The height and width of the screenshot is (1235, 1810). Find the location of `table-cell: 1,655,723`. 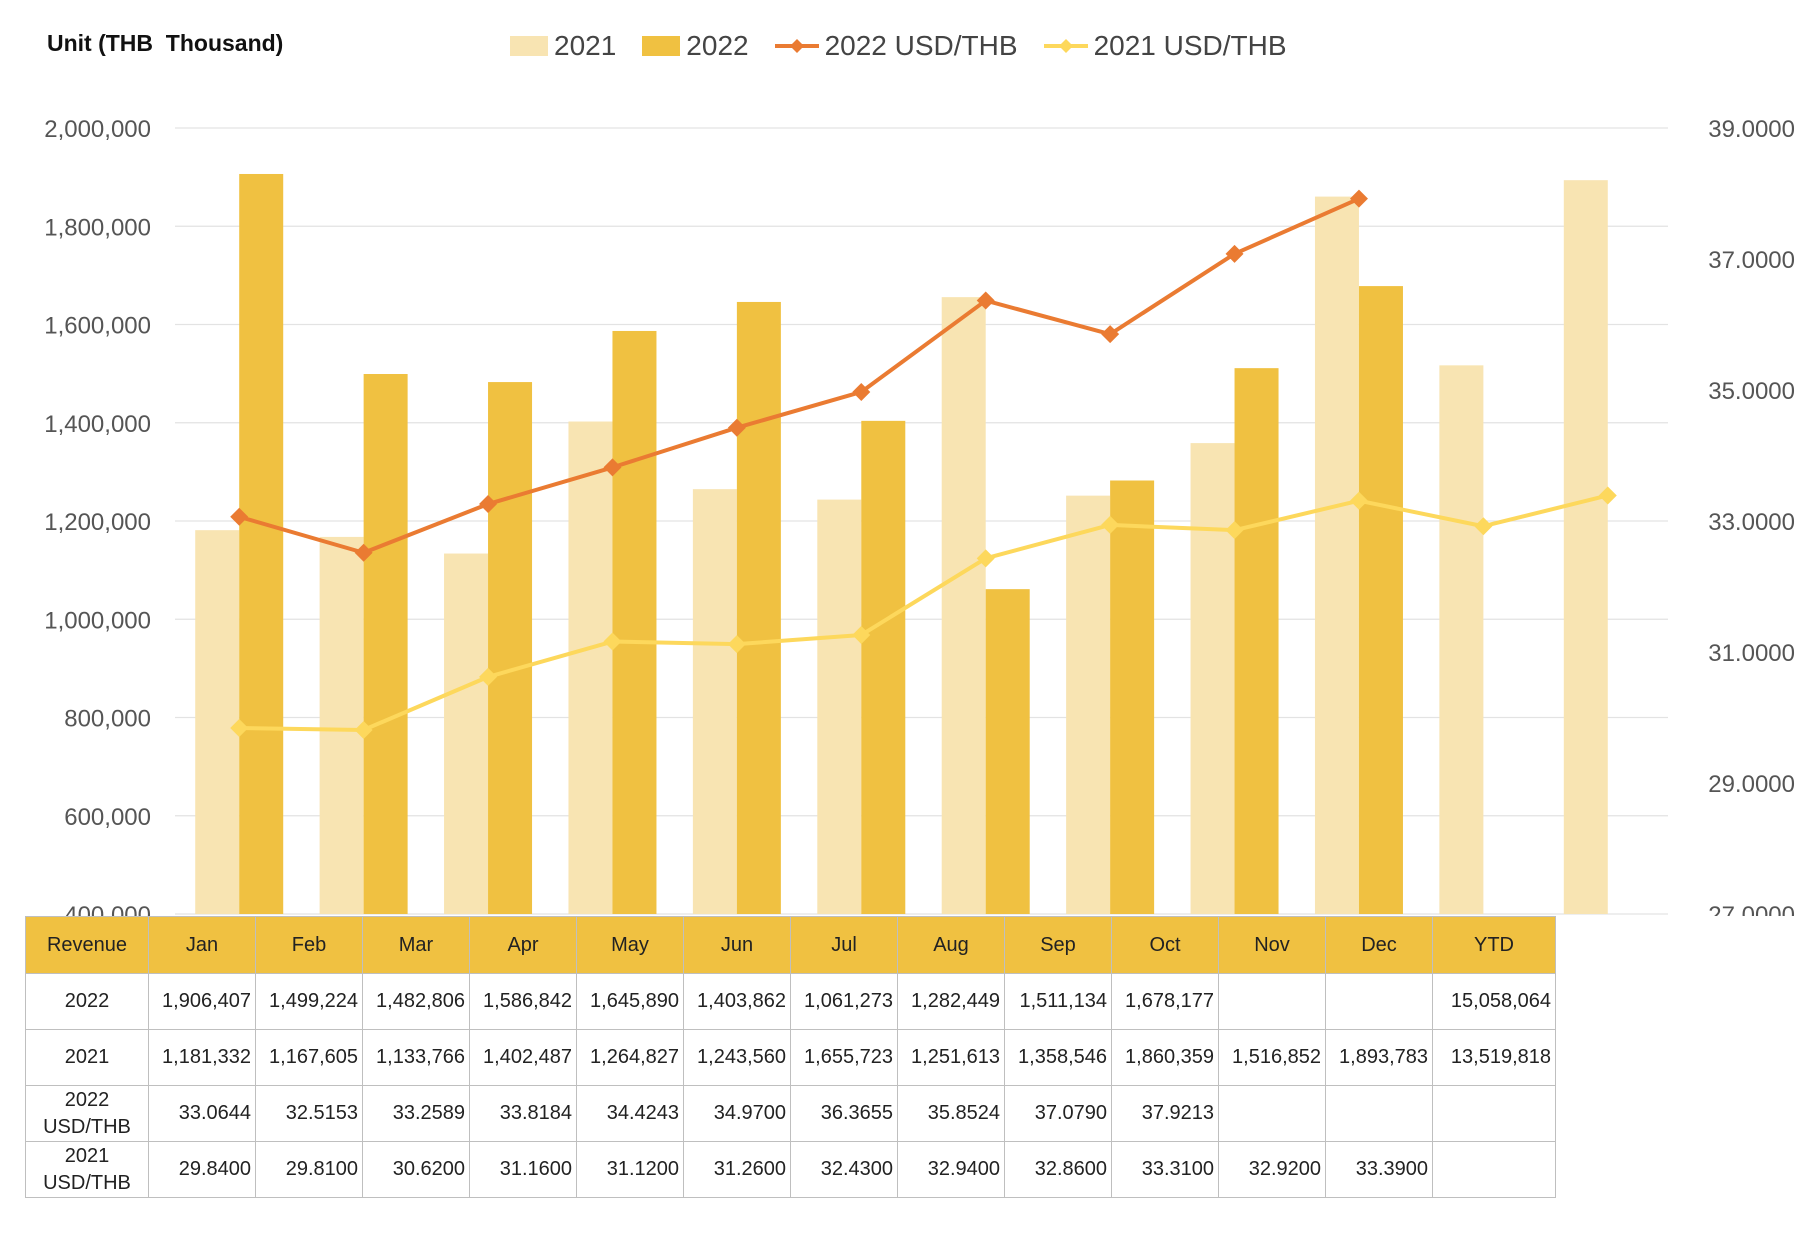

table-cell: 1,655,723 is located at coordinates (844, 1057).